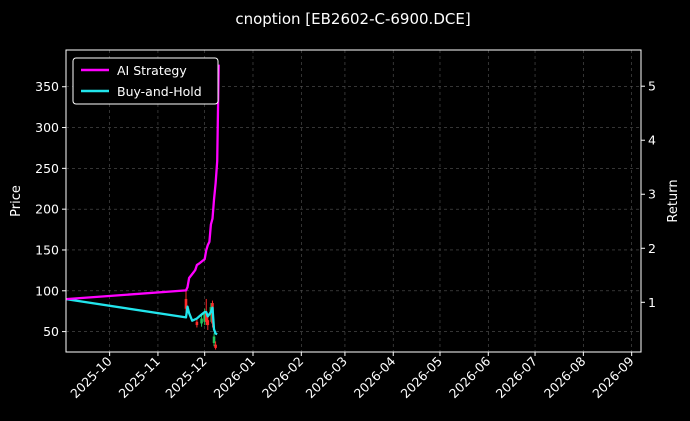 The width and height of the screenshot is (690, 421). I want to click on y-axis-label-right: Return, so click(673, 200).